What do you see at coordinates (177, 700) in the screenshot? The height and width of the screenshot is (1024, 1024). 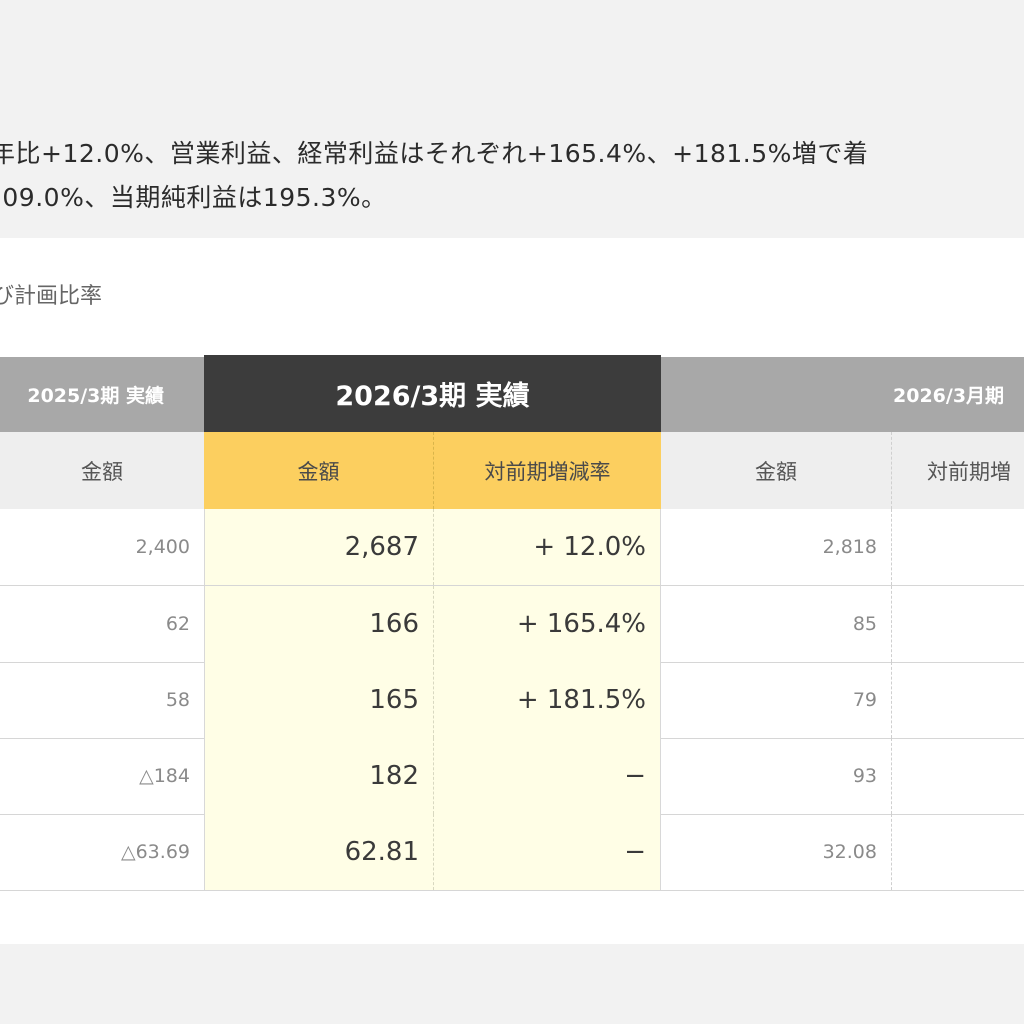 I see `cell-prev-amount: 58` at bounding box center [177, 700].